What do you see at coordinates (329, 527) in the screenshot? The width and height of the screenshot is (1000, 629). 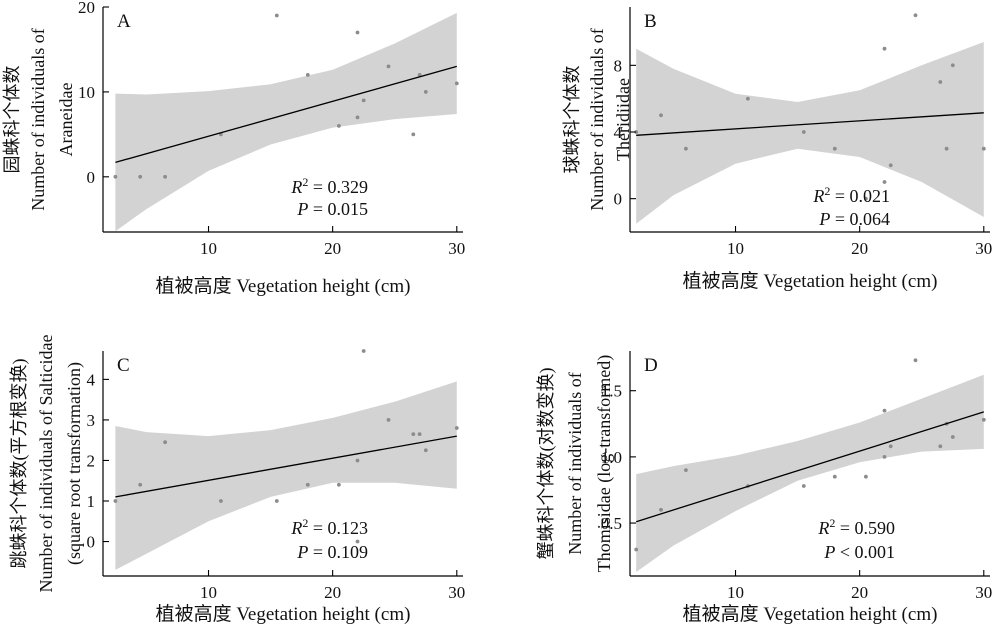 I see `r-squared-label: R2 = 0.123` at bounding box center [329, 527].